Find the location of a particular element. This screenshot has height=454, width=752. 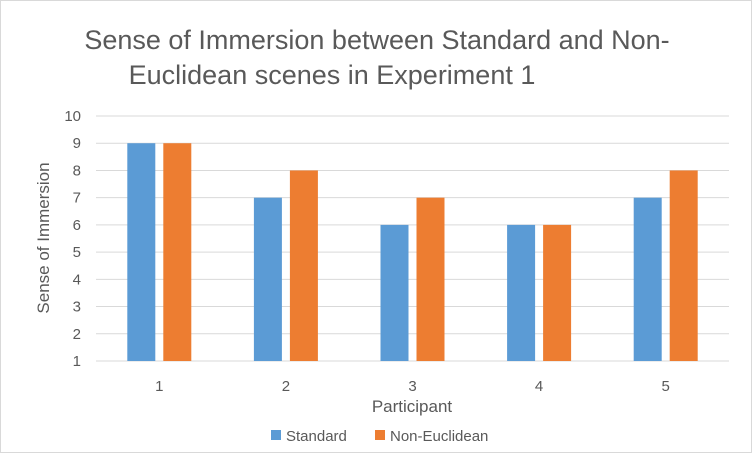

y-axis-title: Sense of Immersion is located at coordinates (43, 237).